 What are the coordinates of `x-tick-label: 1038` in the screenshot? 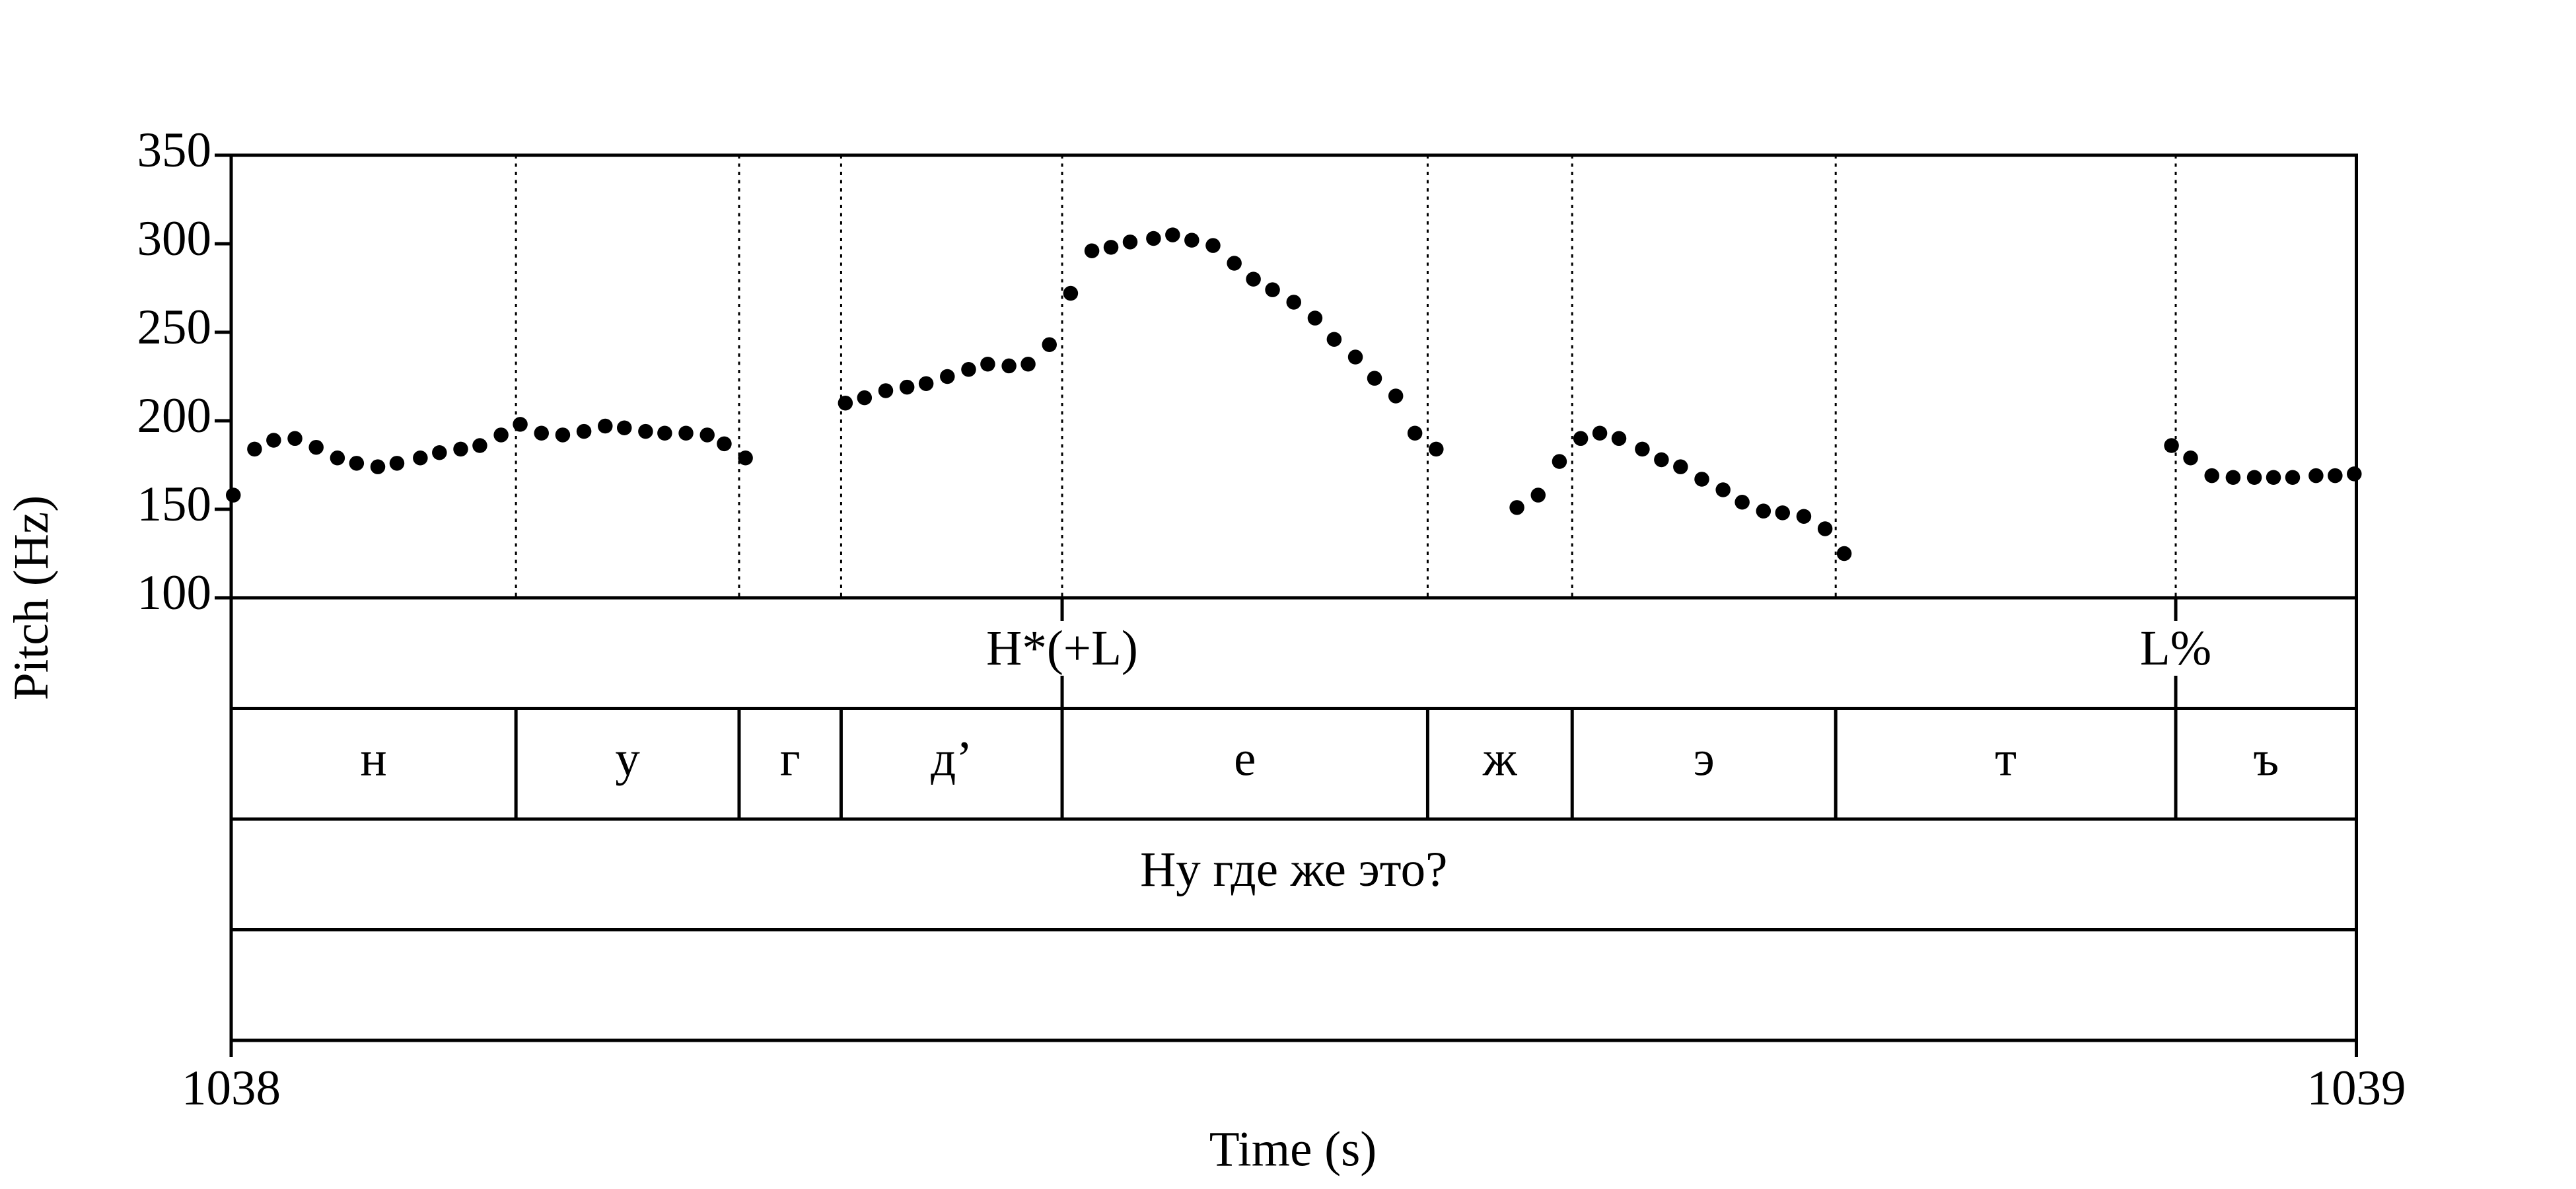 It's located at (232, 1088).